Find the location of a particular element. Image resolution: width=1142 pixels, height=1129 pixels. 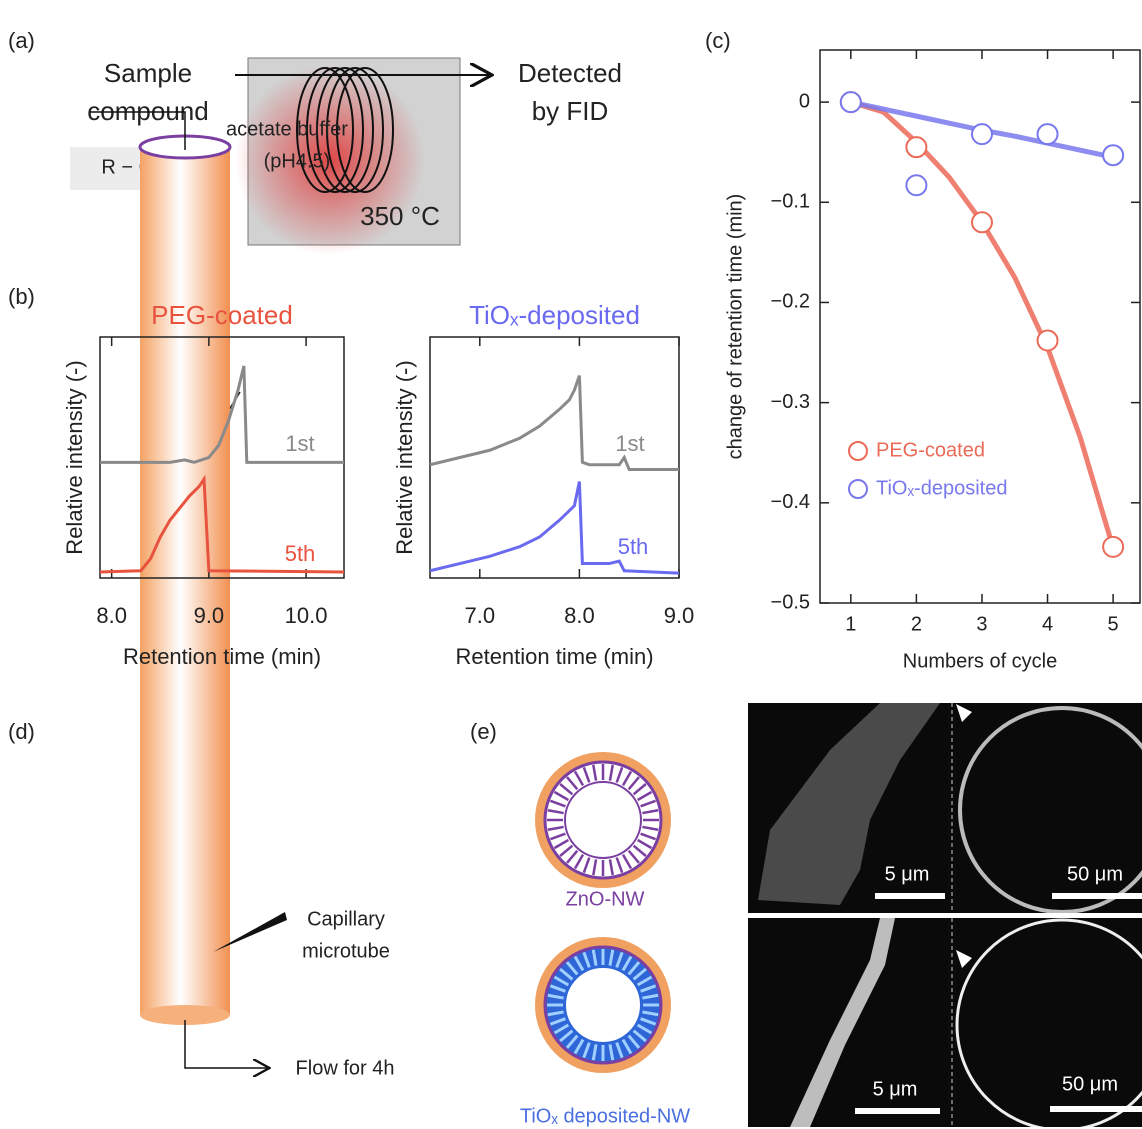

coil is located at coordinates (345, 130).